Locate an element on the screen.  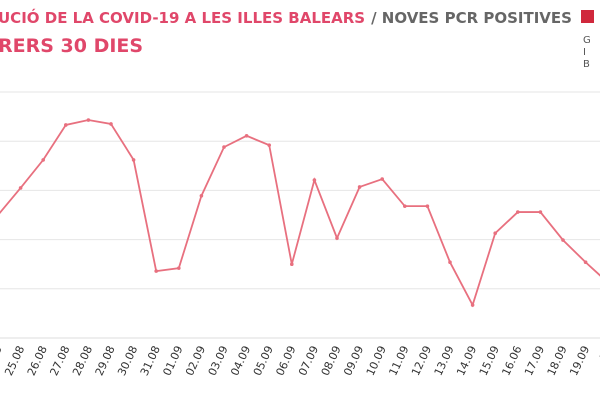
x-tick-label: 19.09 is located at coordinates (579, 361).